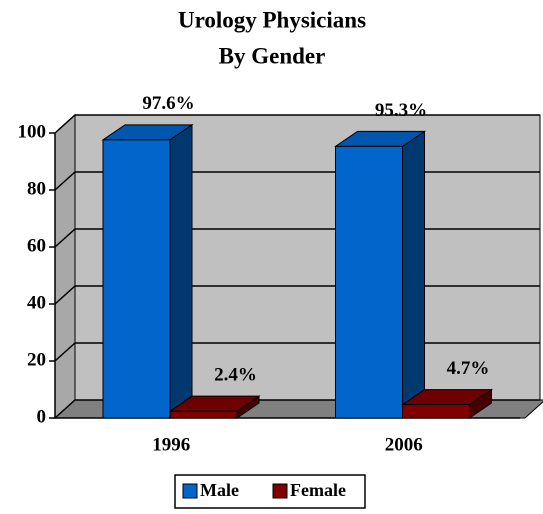 This screenshot has width=543, height=514. Describe the element at coordinates (219, 490) in the screenshot. I see `legend-label: Male` at that location.